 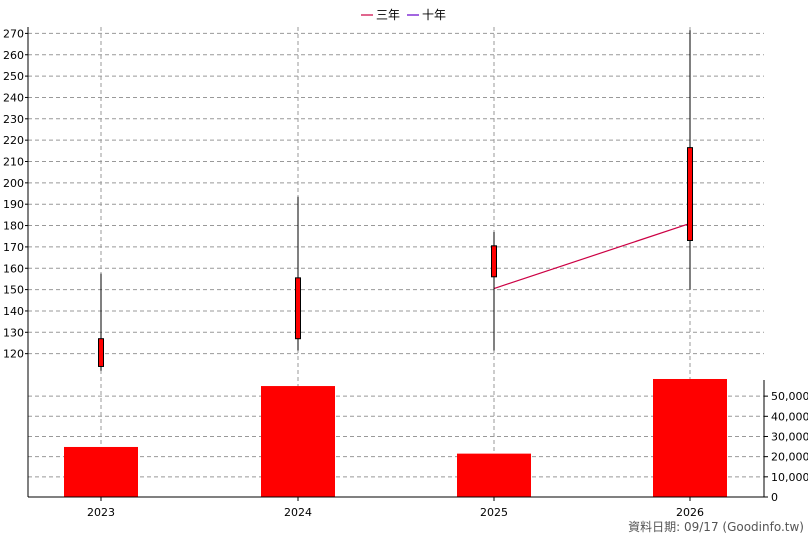 I want to click on price-tick-label: 210, so click(x=13, y=162).